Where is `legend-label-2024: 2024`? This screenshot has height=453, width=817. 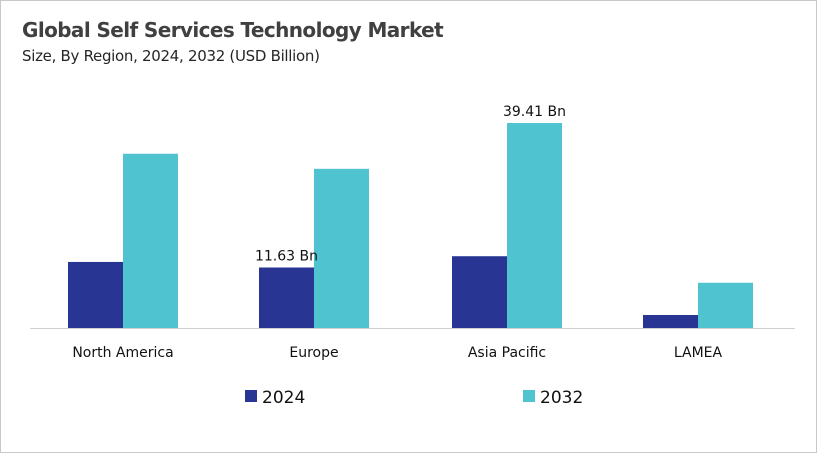
legend-label-2024: 2024 is located at coordinates (283, 398).